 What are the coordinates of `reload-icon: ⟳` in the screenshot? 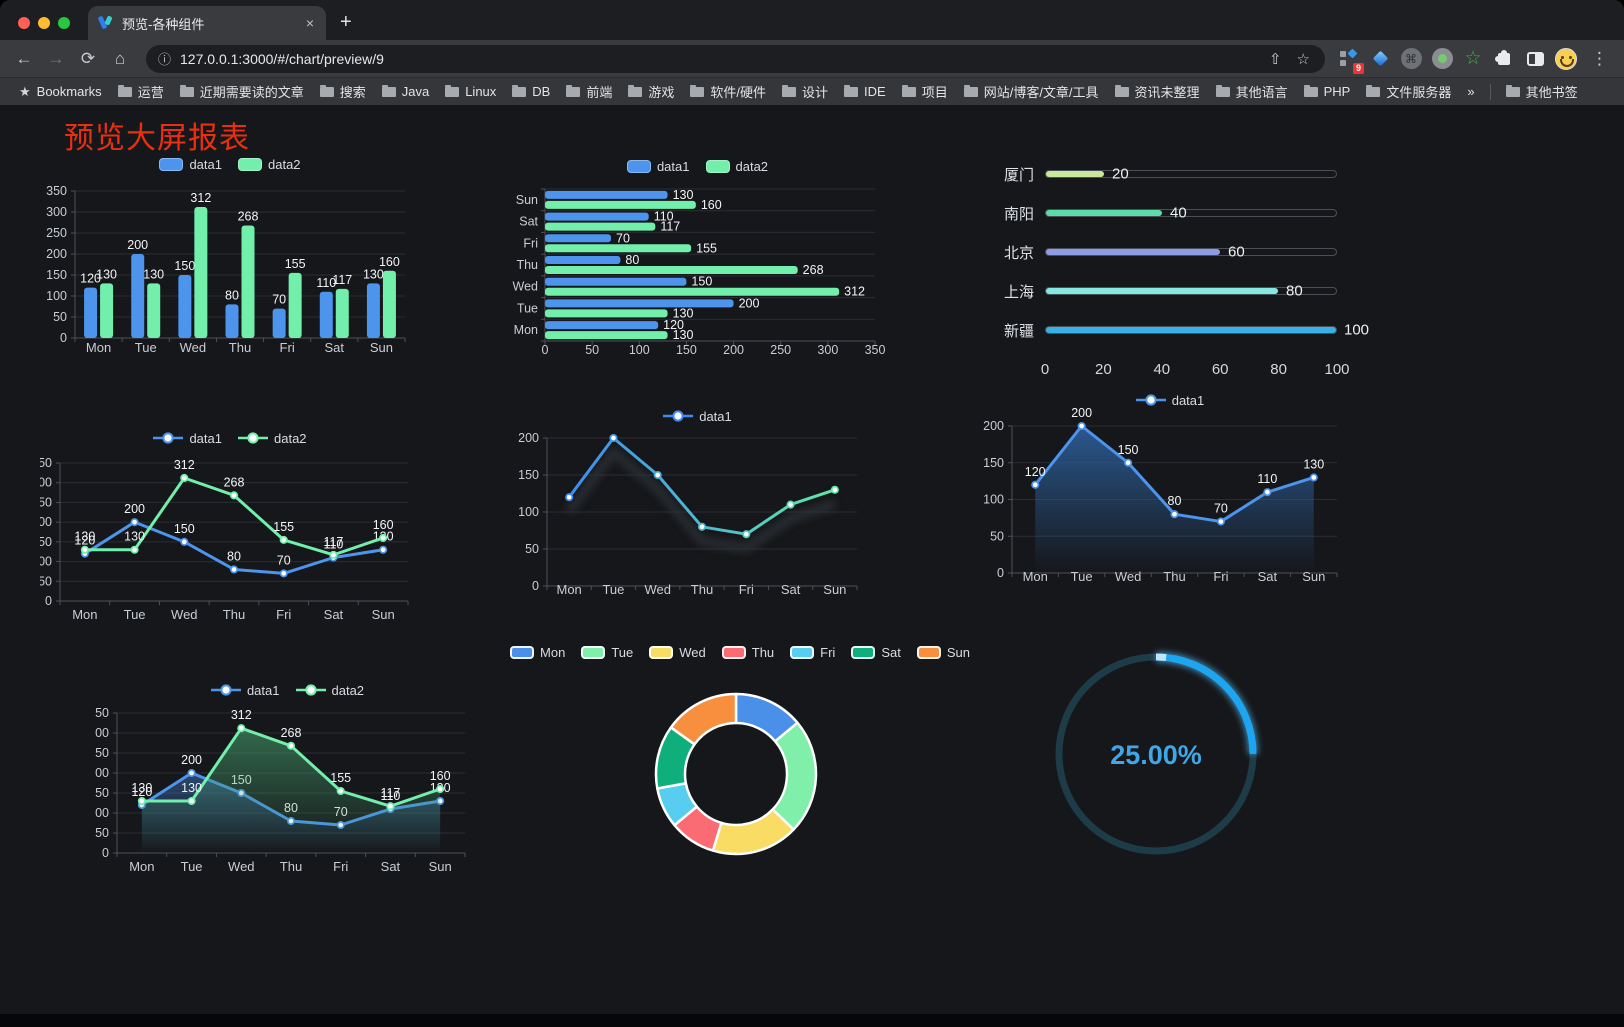 It's located at (88, 58).